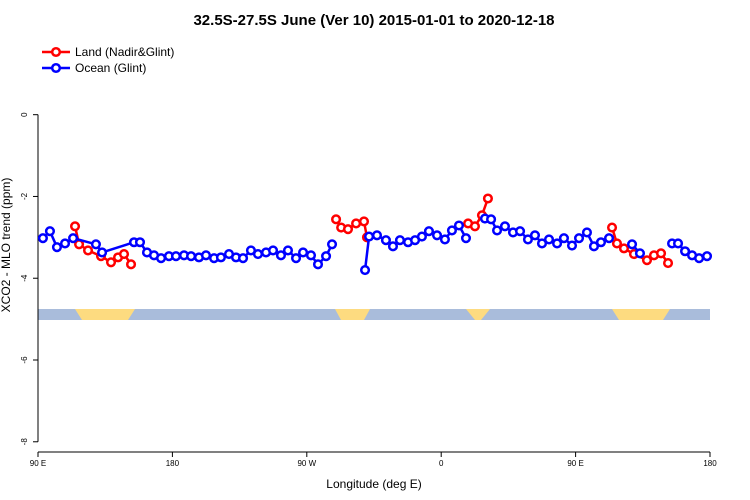  Describe the element at coordinates (441, 463) in the screenshot. I see `x-tick-label: 0` at that location.